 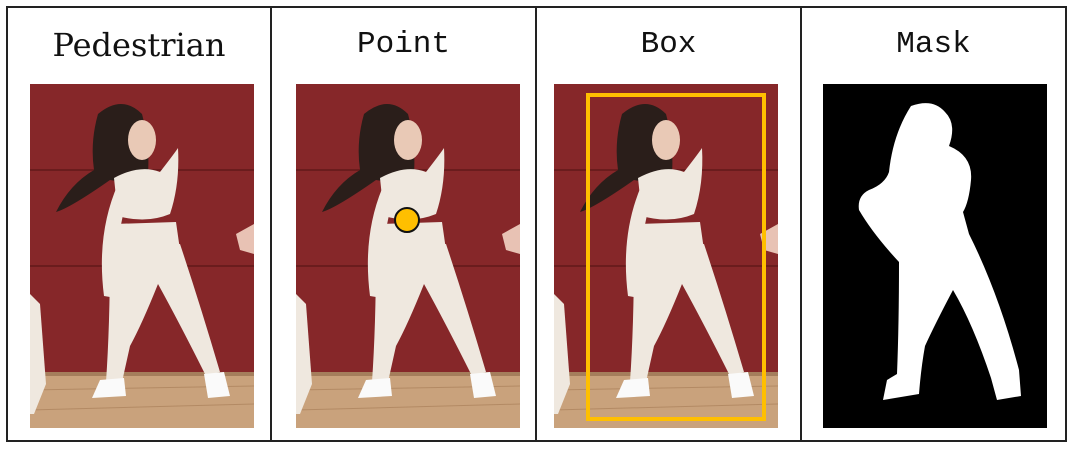 I want to click on mask-title: Mask, so click(x=933, y=44).